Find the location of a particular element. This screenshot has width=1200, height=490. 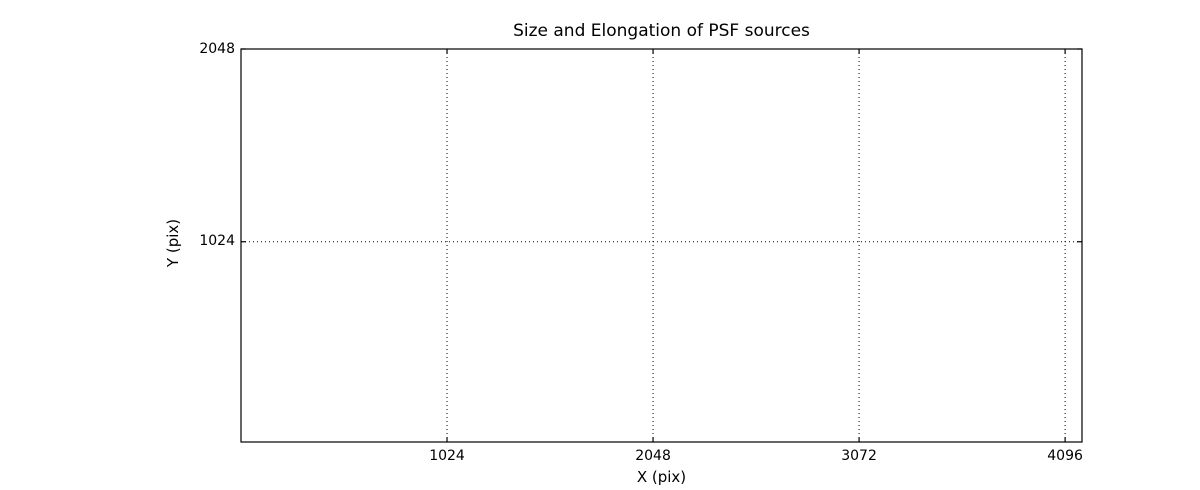

x-tick-label: 4096 is located at coordinates (1065, 456).